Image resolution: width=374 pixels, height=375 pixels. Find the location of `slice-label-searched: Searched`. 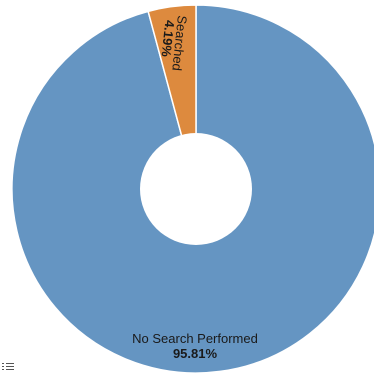

slice-label-searched: Searched is located at coordinates (179, 43).